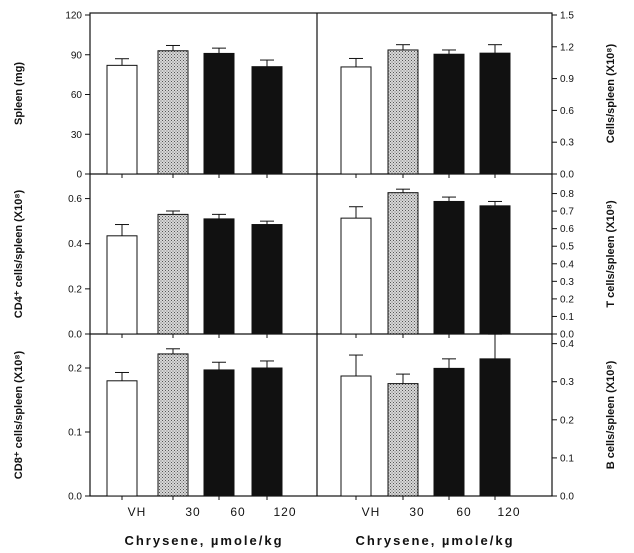 This screenshot has height=553, width=634. Describe the element at coordinates (148, 265) in the screenshot. I see `panel-middle-left: 0.0 0.2 0.4 0.6 CD4⁺ cells/spleen (X10⁸)` at that location.